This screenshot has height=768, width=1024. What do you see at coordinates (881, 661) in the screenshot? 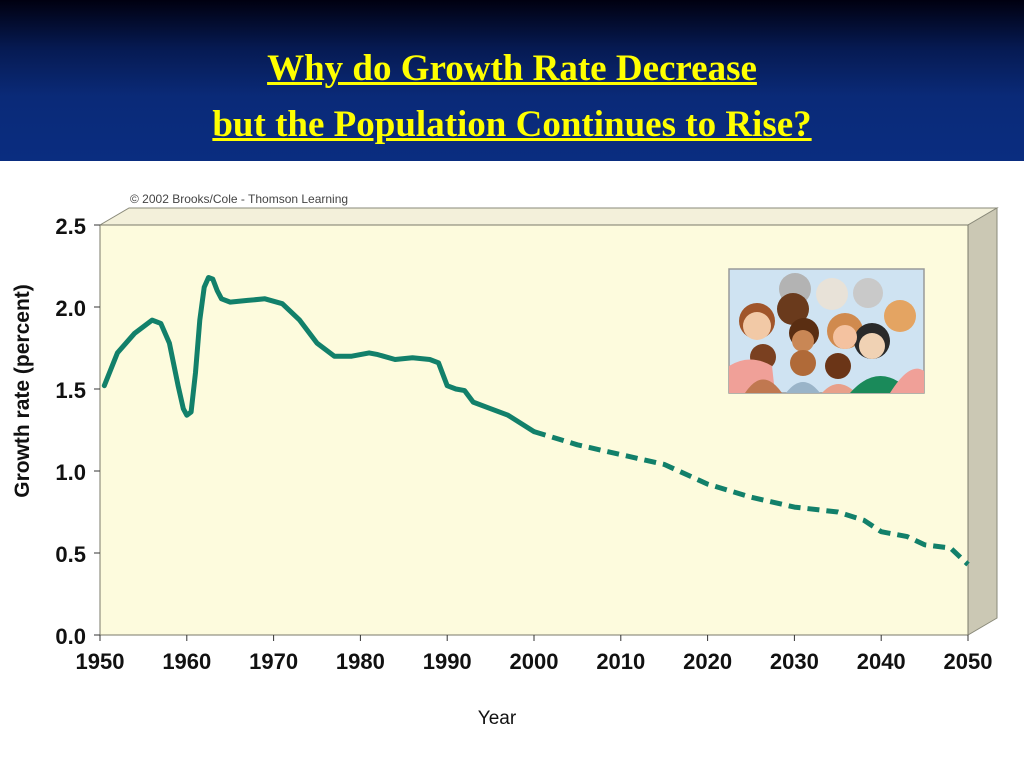
I see `x-tick-label: 2040` at bounding box center [881, 661].